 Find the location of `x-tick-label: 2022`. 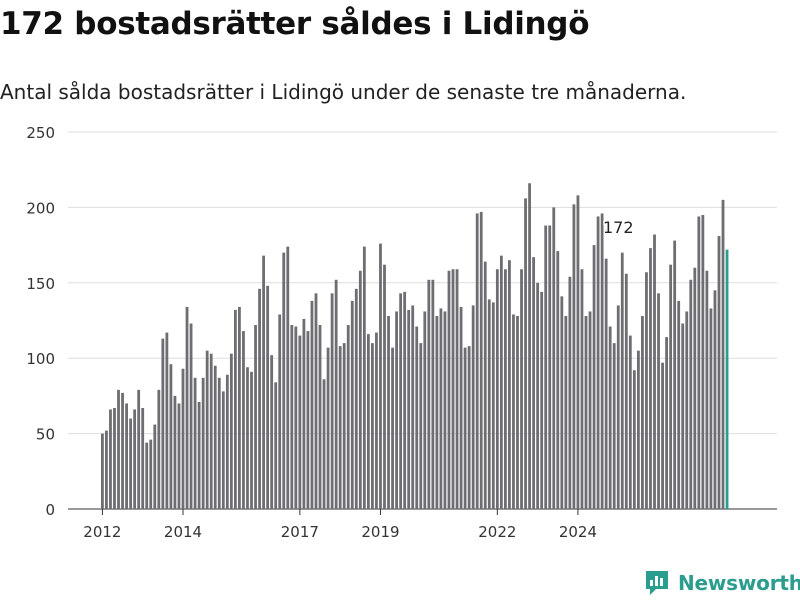

x-tick-label: 2022 is located at coordinates (497, 532).